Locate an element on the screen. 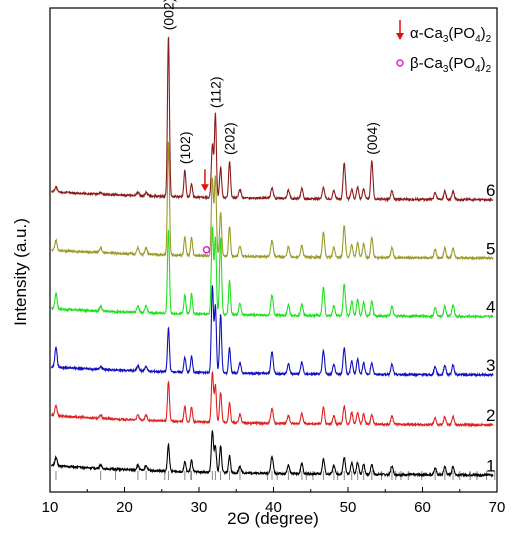 This screenshot has height=550, width=517. beta-phase-marker is located at coordinates (206, 249).